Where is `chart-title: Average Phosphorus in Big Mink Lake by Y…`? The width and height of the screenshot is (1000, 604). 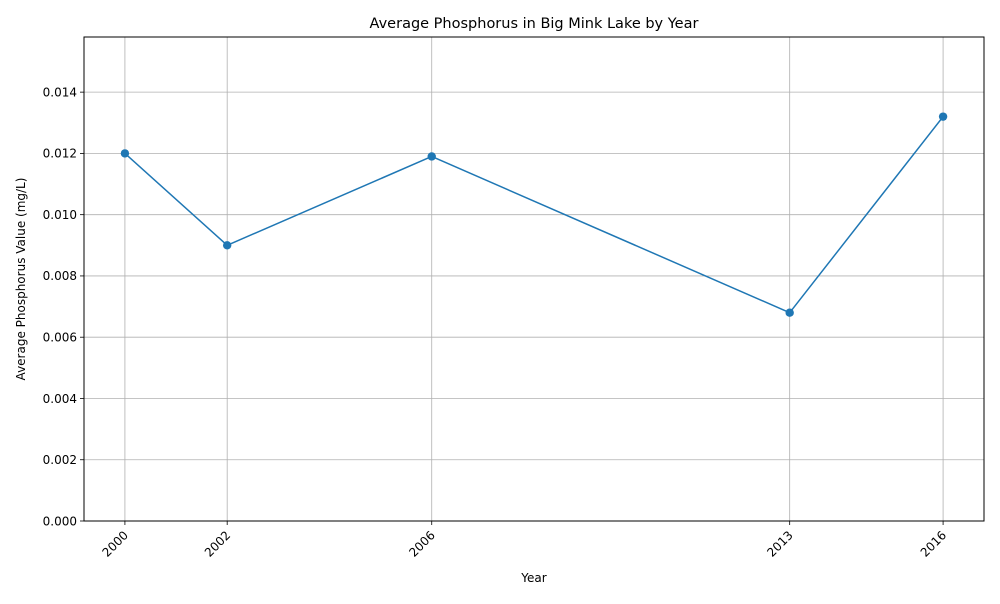 chart-title: Average Phosphorus in Big Mink Lake by Y… is located at coordinates (534, 24).